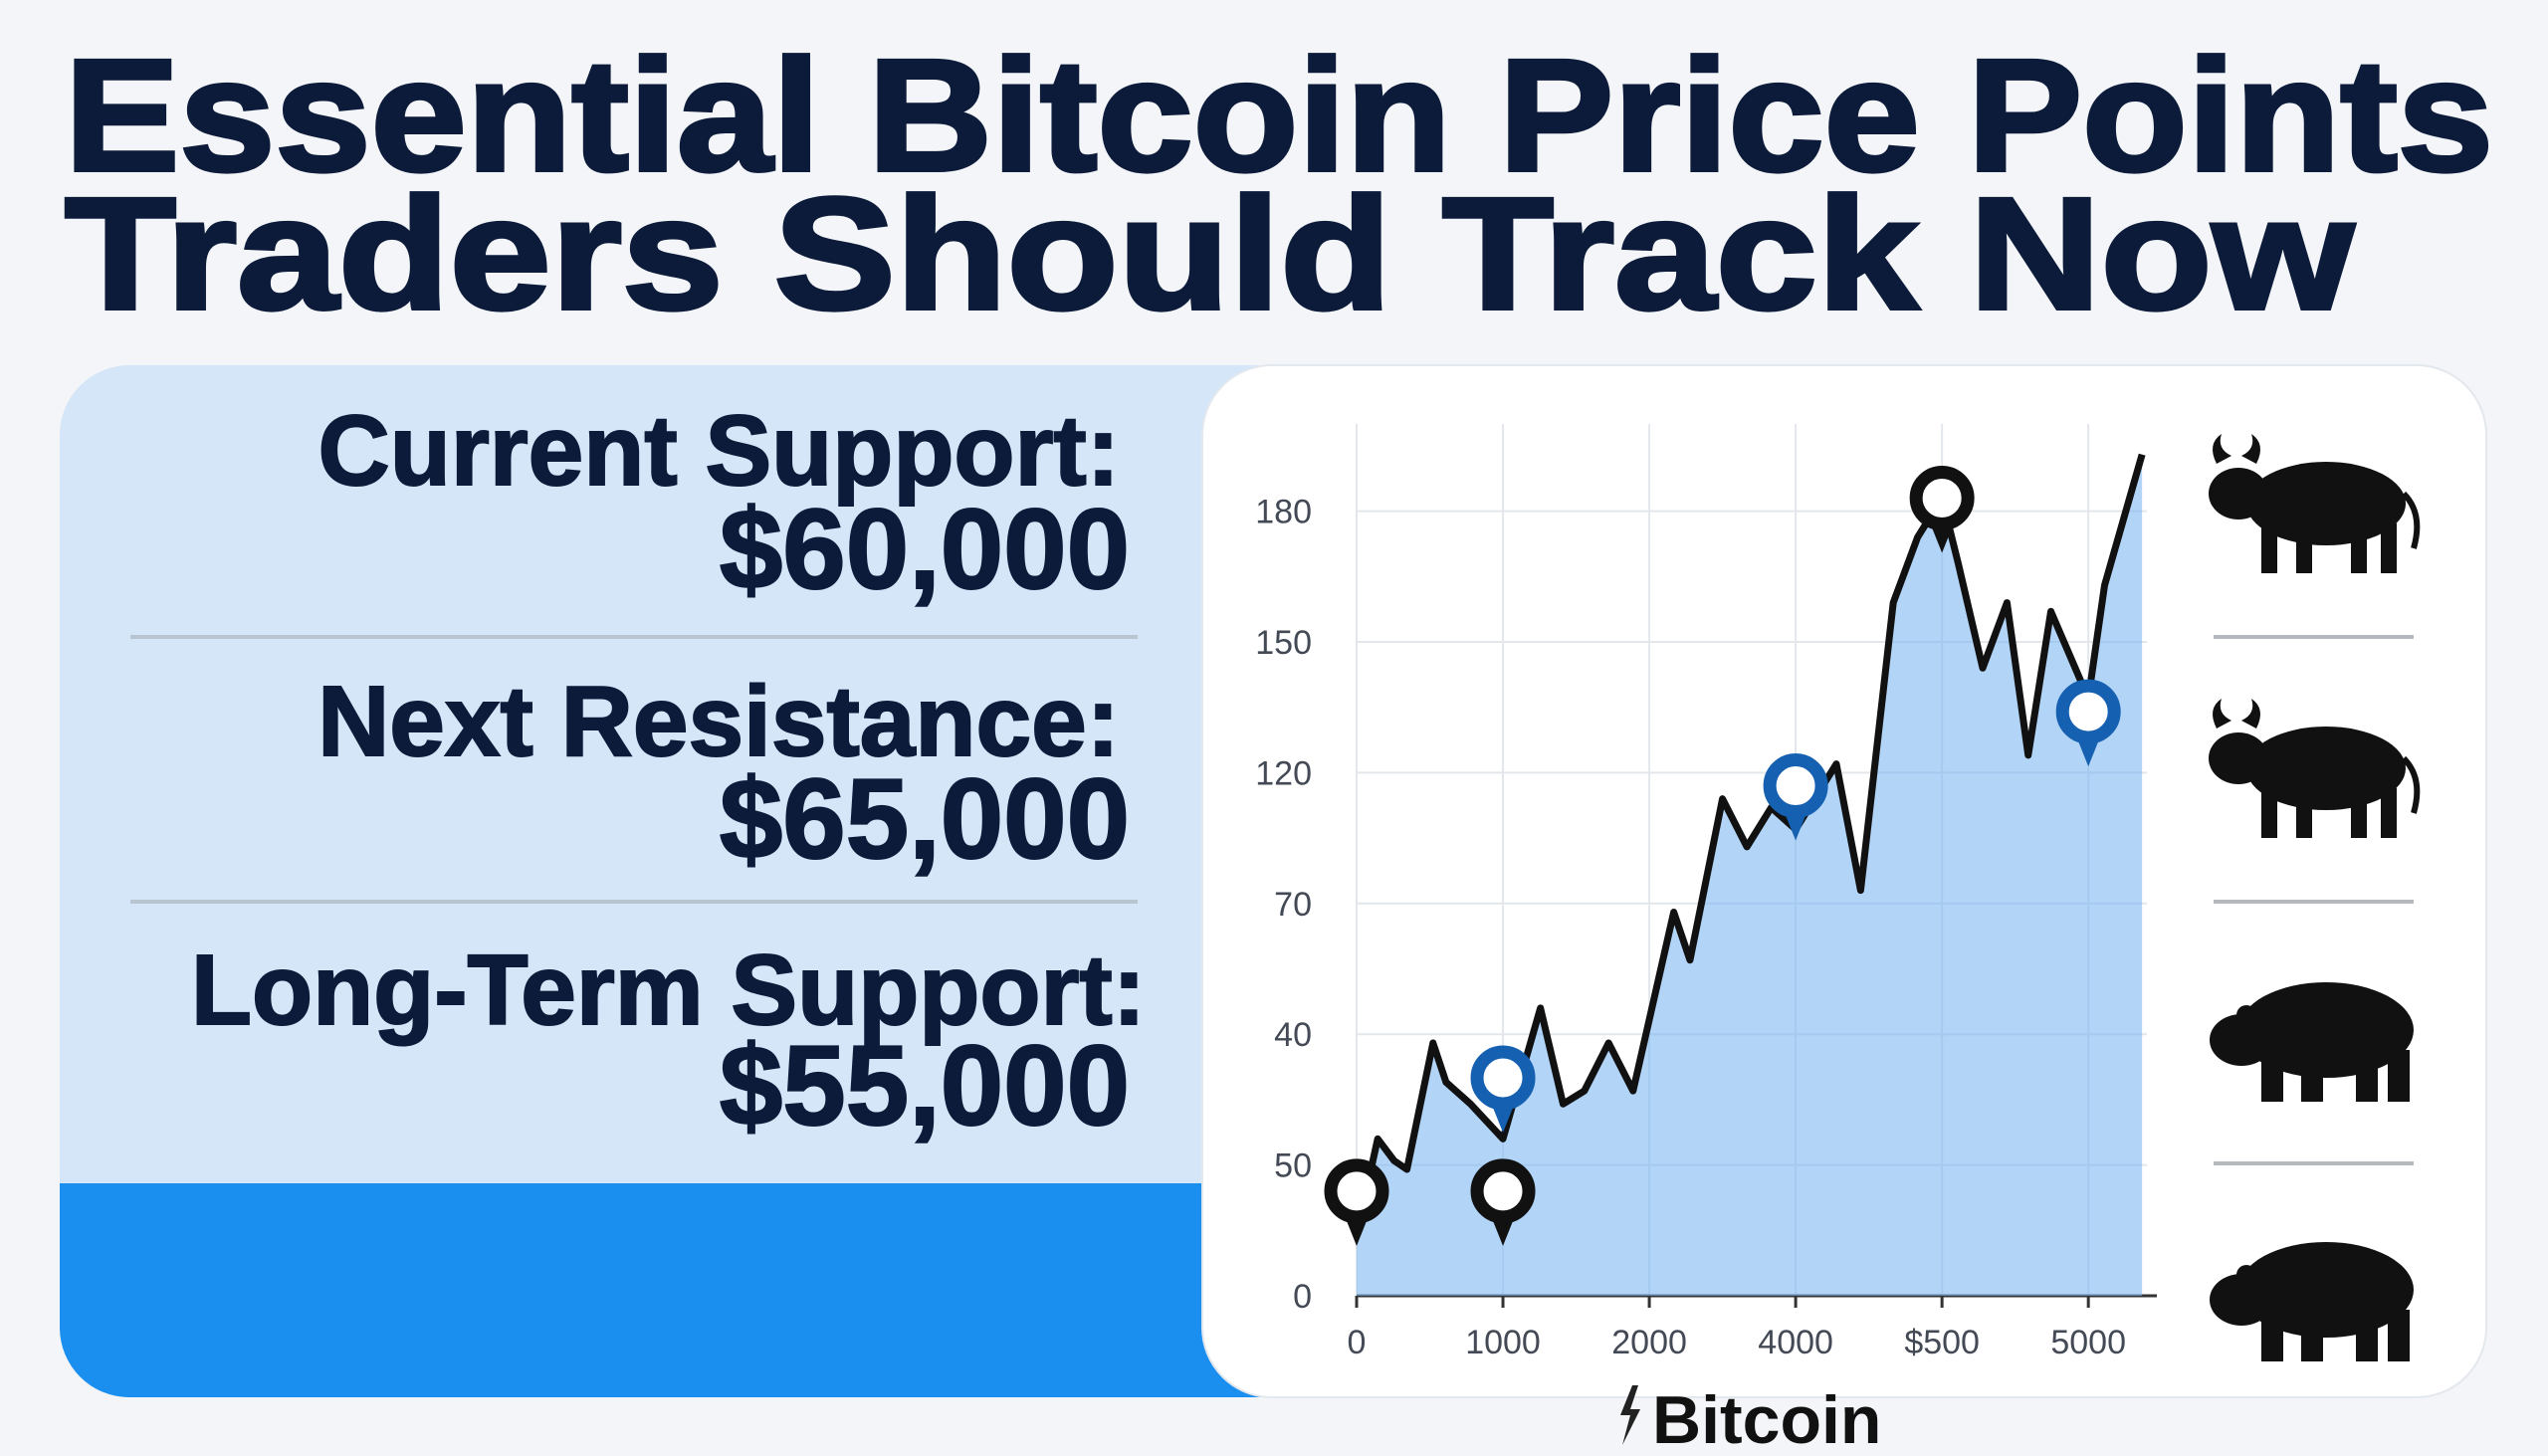 Image resolution: width=2548 pixels, height=1456 pixels. Describe the element at coordinates (1283, 773) in the screenshot. I see `y-tick-label: 120` at that location.